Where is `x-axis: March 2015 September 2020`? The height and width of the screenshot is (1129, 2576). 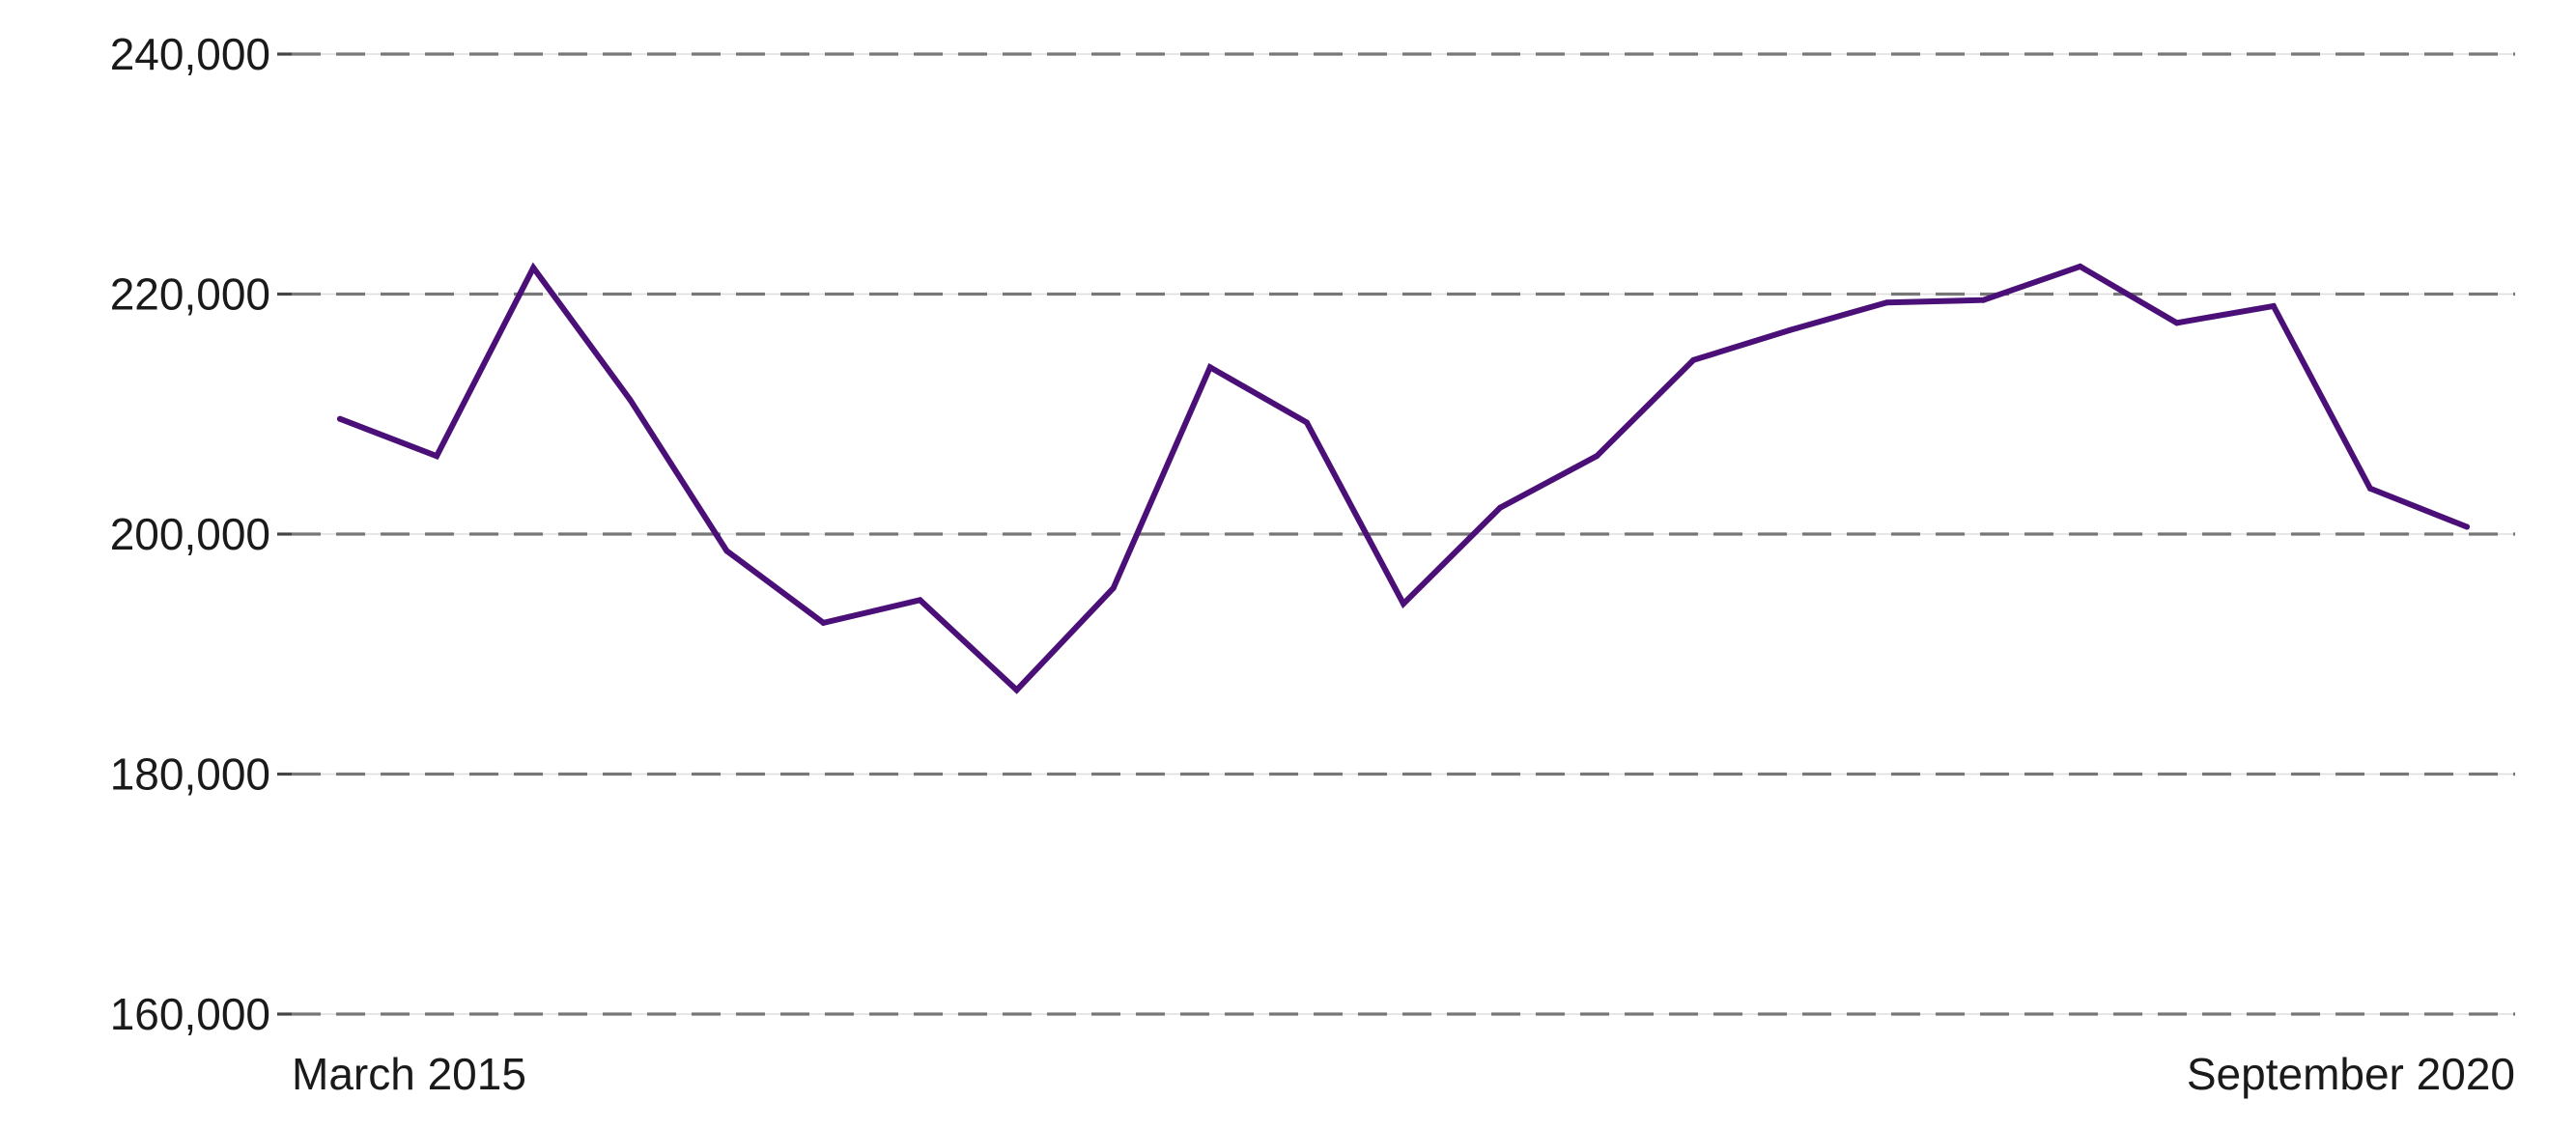 x-axis: March 2015 September 2020 is located at coordinates (1403, 1074).